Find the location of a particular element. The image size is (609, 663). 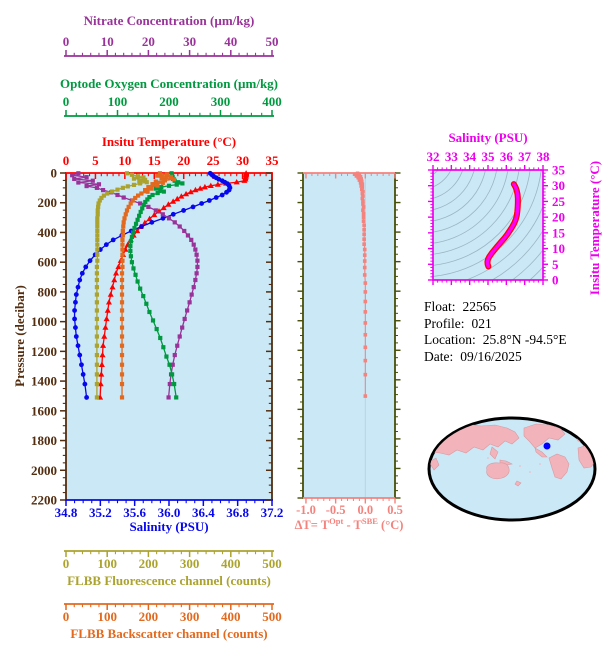

backscatter-axis: 0 100 200 300 400 500 is located at coordinates (172, 613).